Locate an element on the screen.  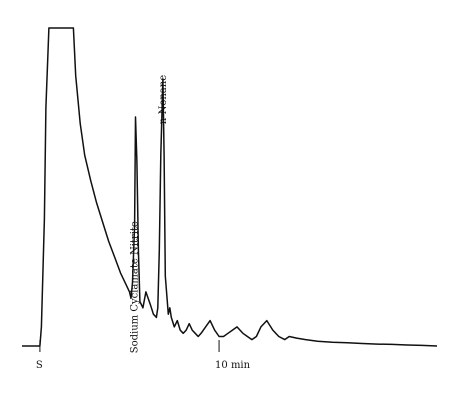
x-ticks: S 10 min is located at coordinates (143, 355).